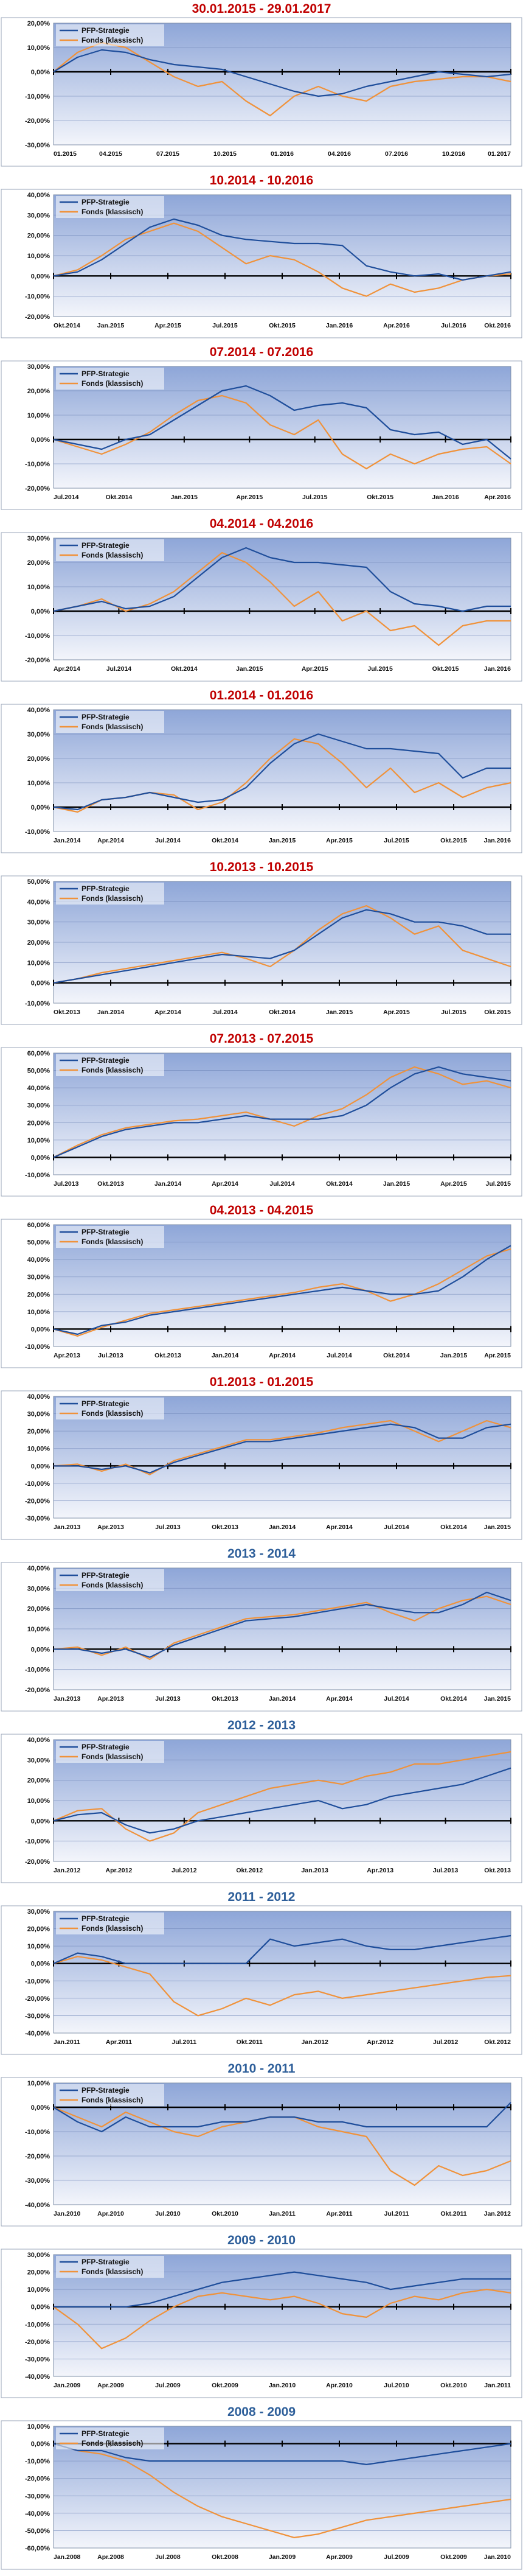  I want to click on x-tick-label: Jul.2011, so click(397, 2213).